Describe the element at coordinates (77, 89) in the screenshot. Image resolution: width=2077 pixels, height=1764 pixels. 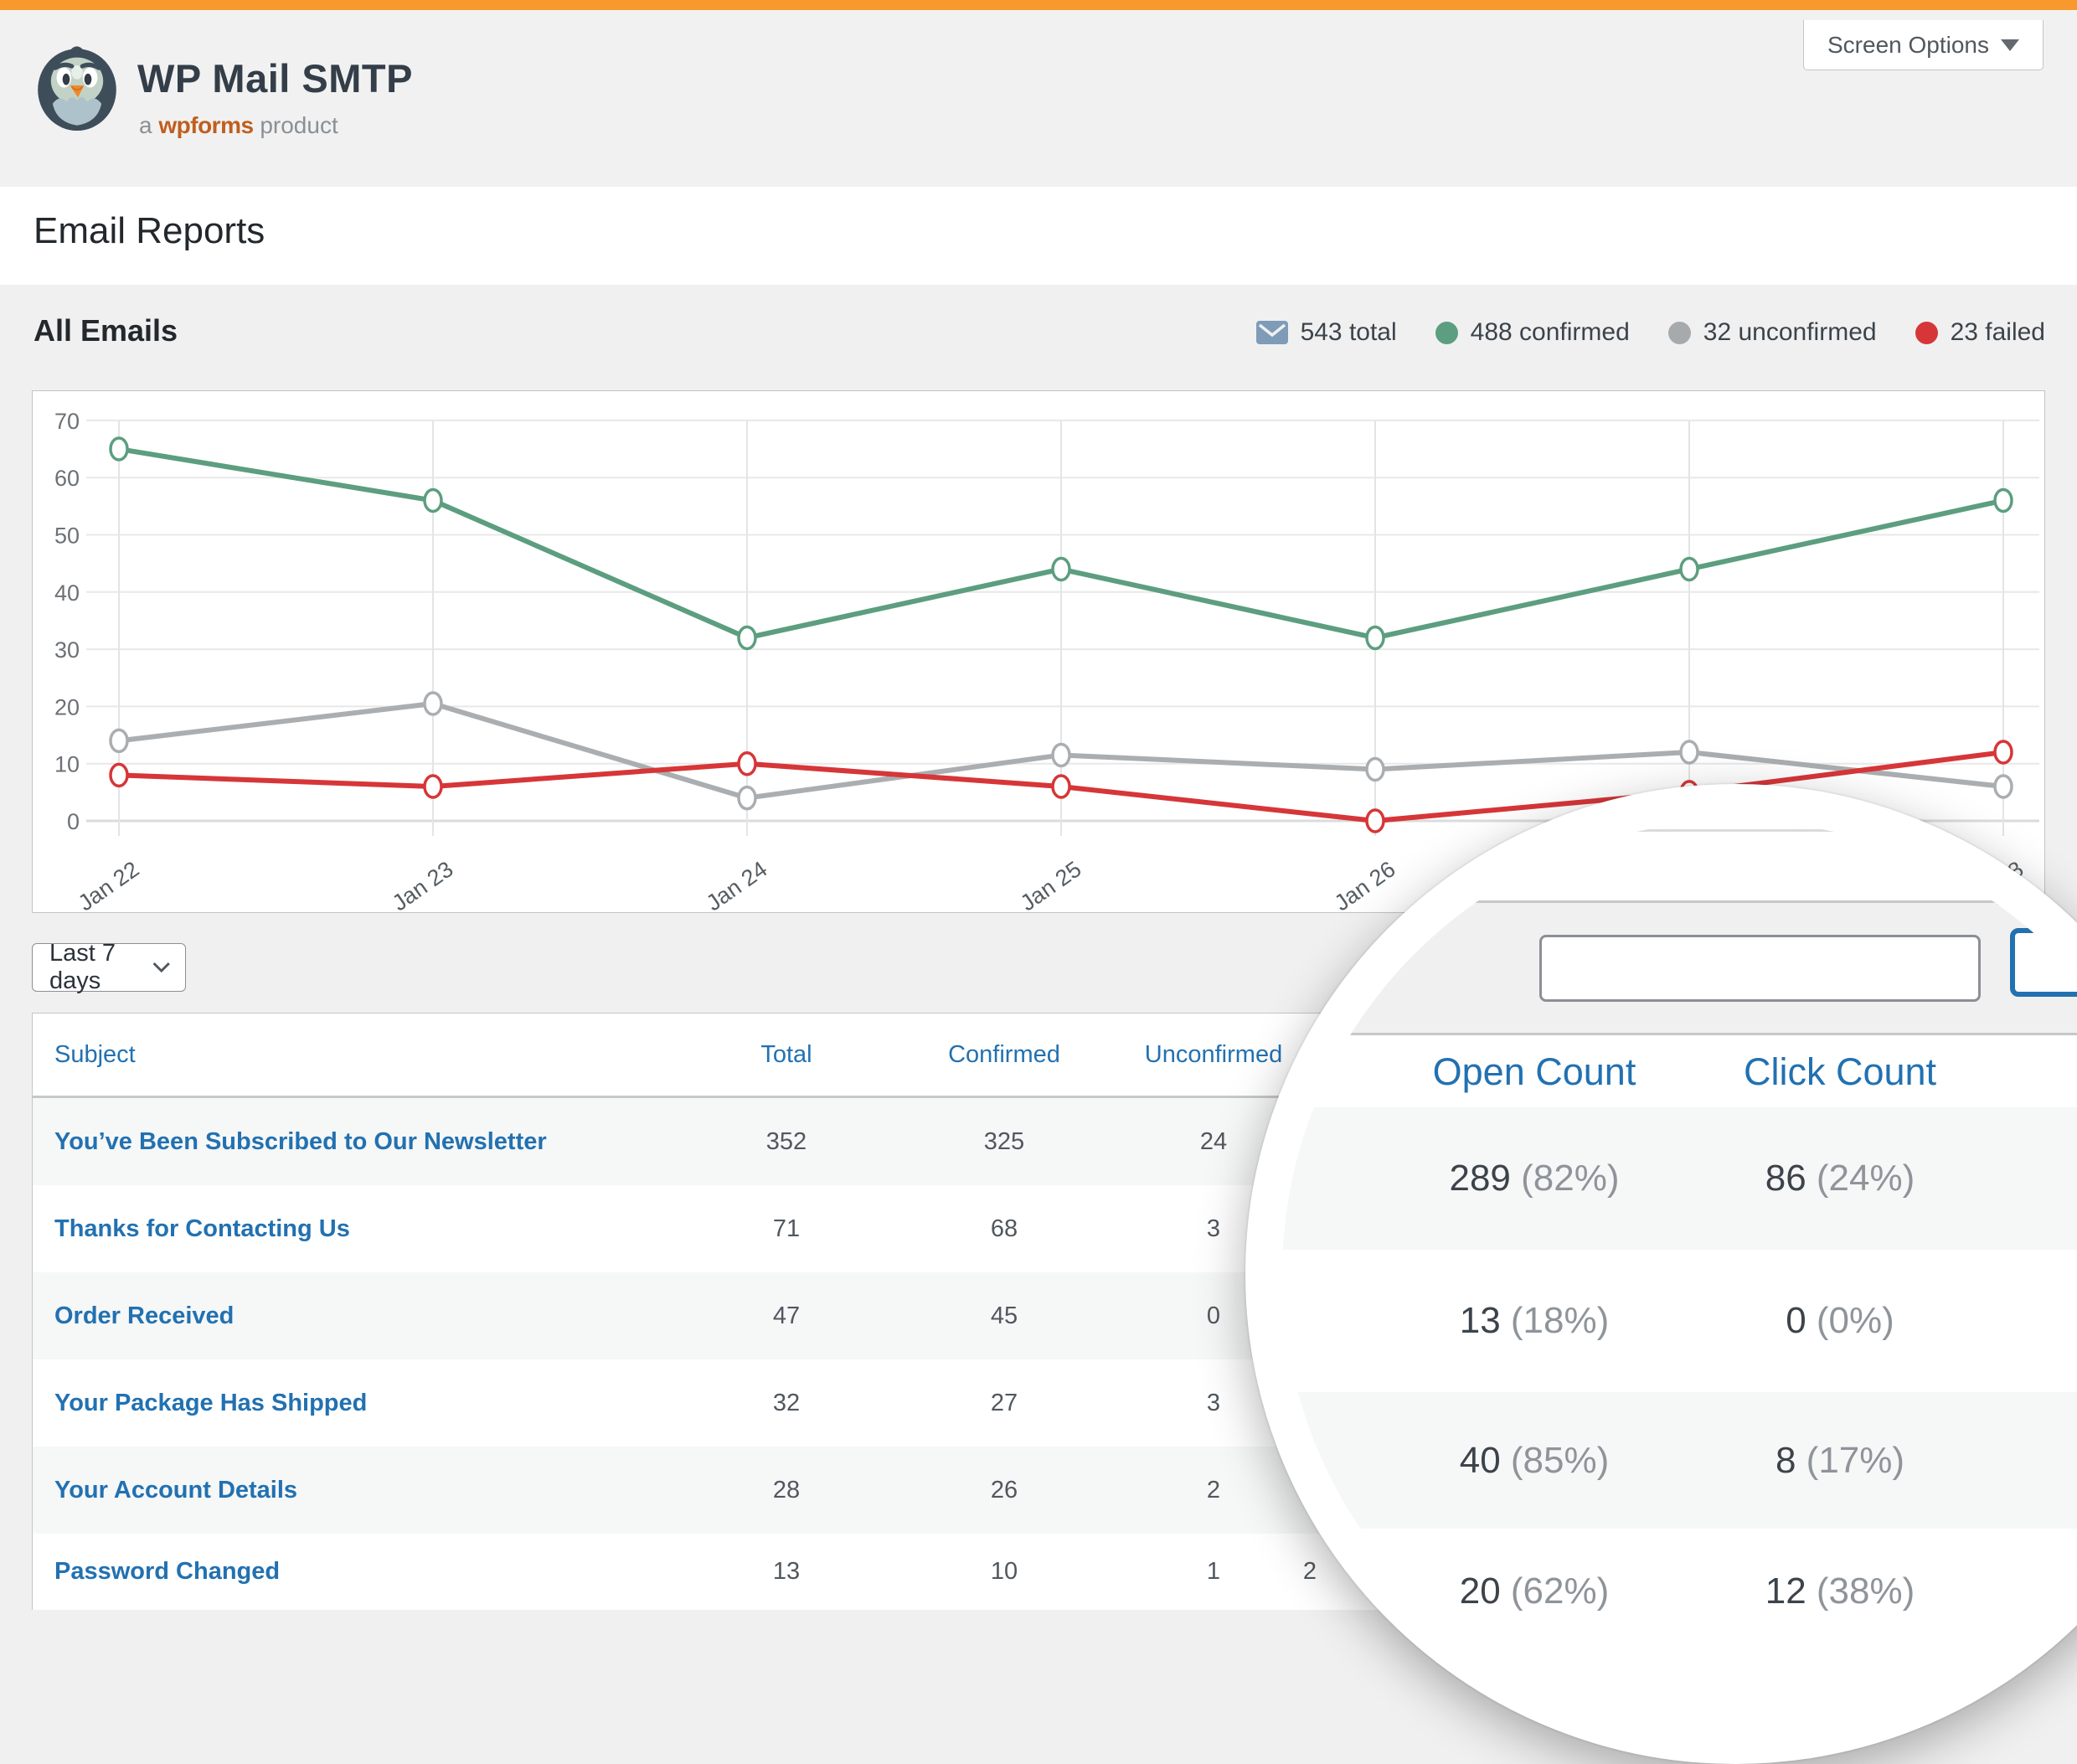
I see `wp-mail-smtp-pigeon-logo` at that location.